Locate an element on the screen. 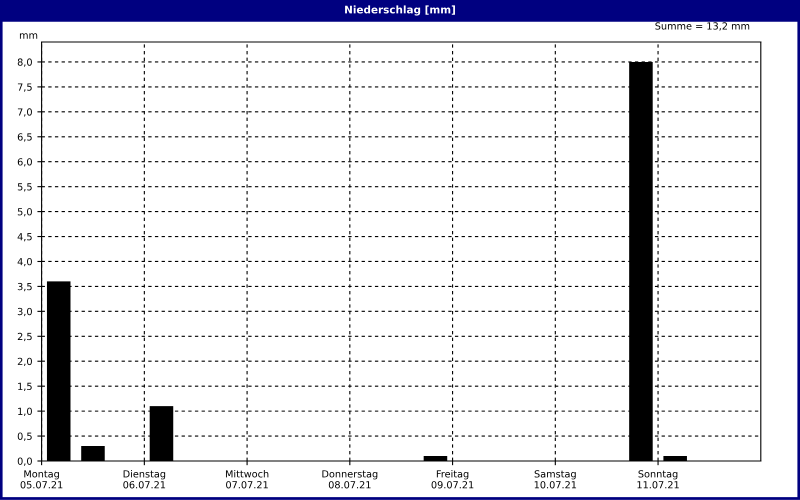  y-tick-label: 1,0 is located at coordinates (25, 412).